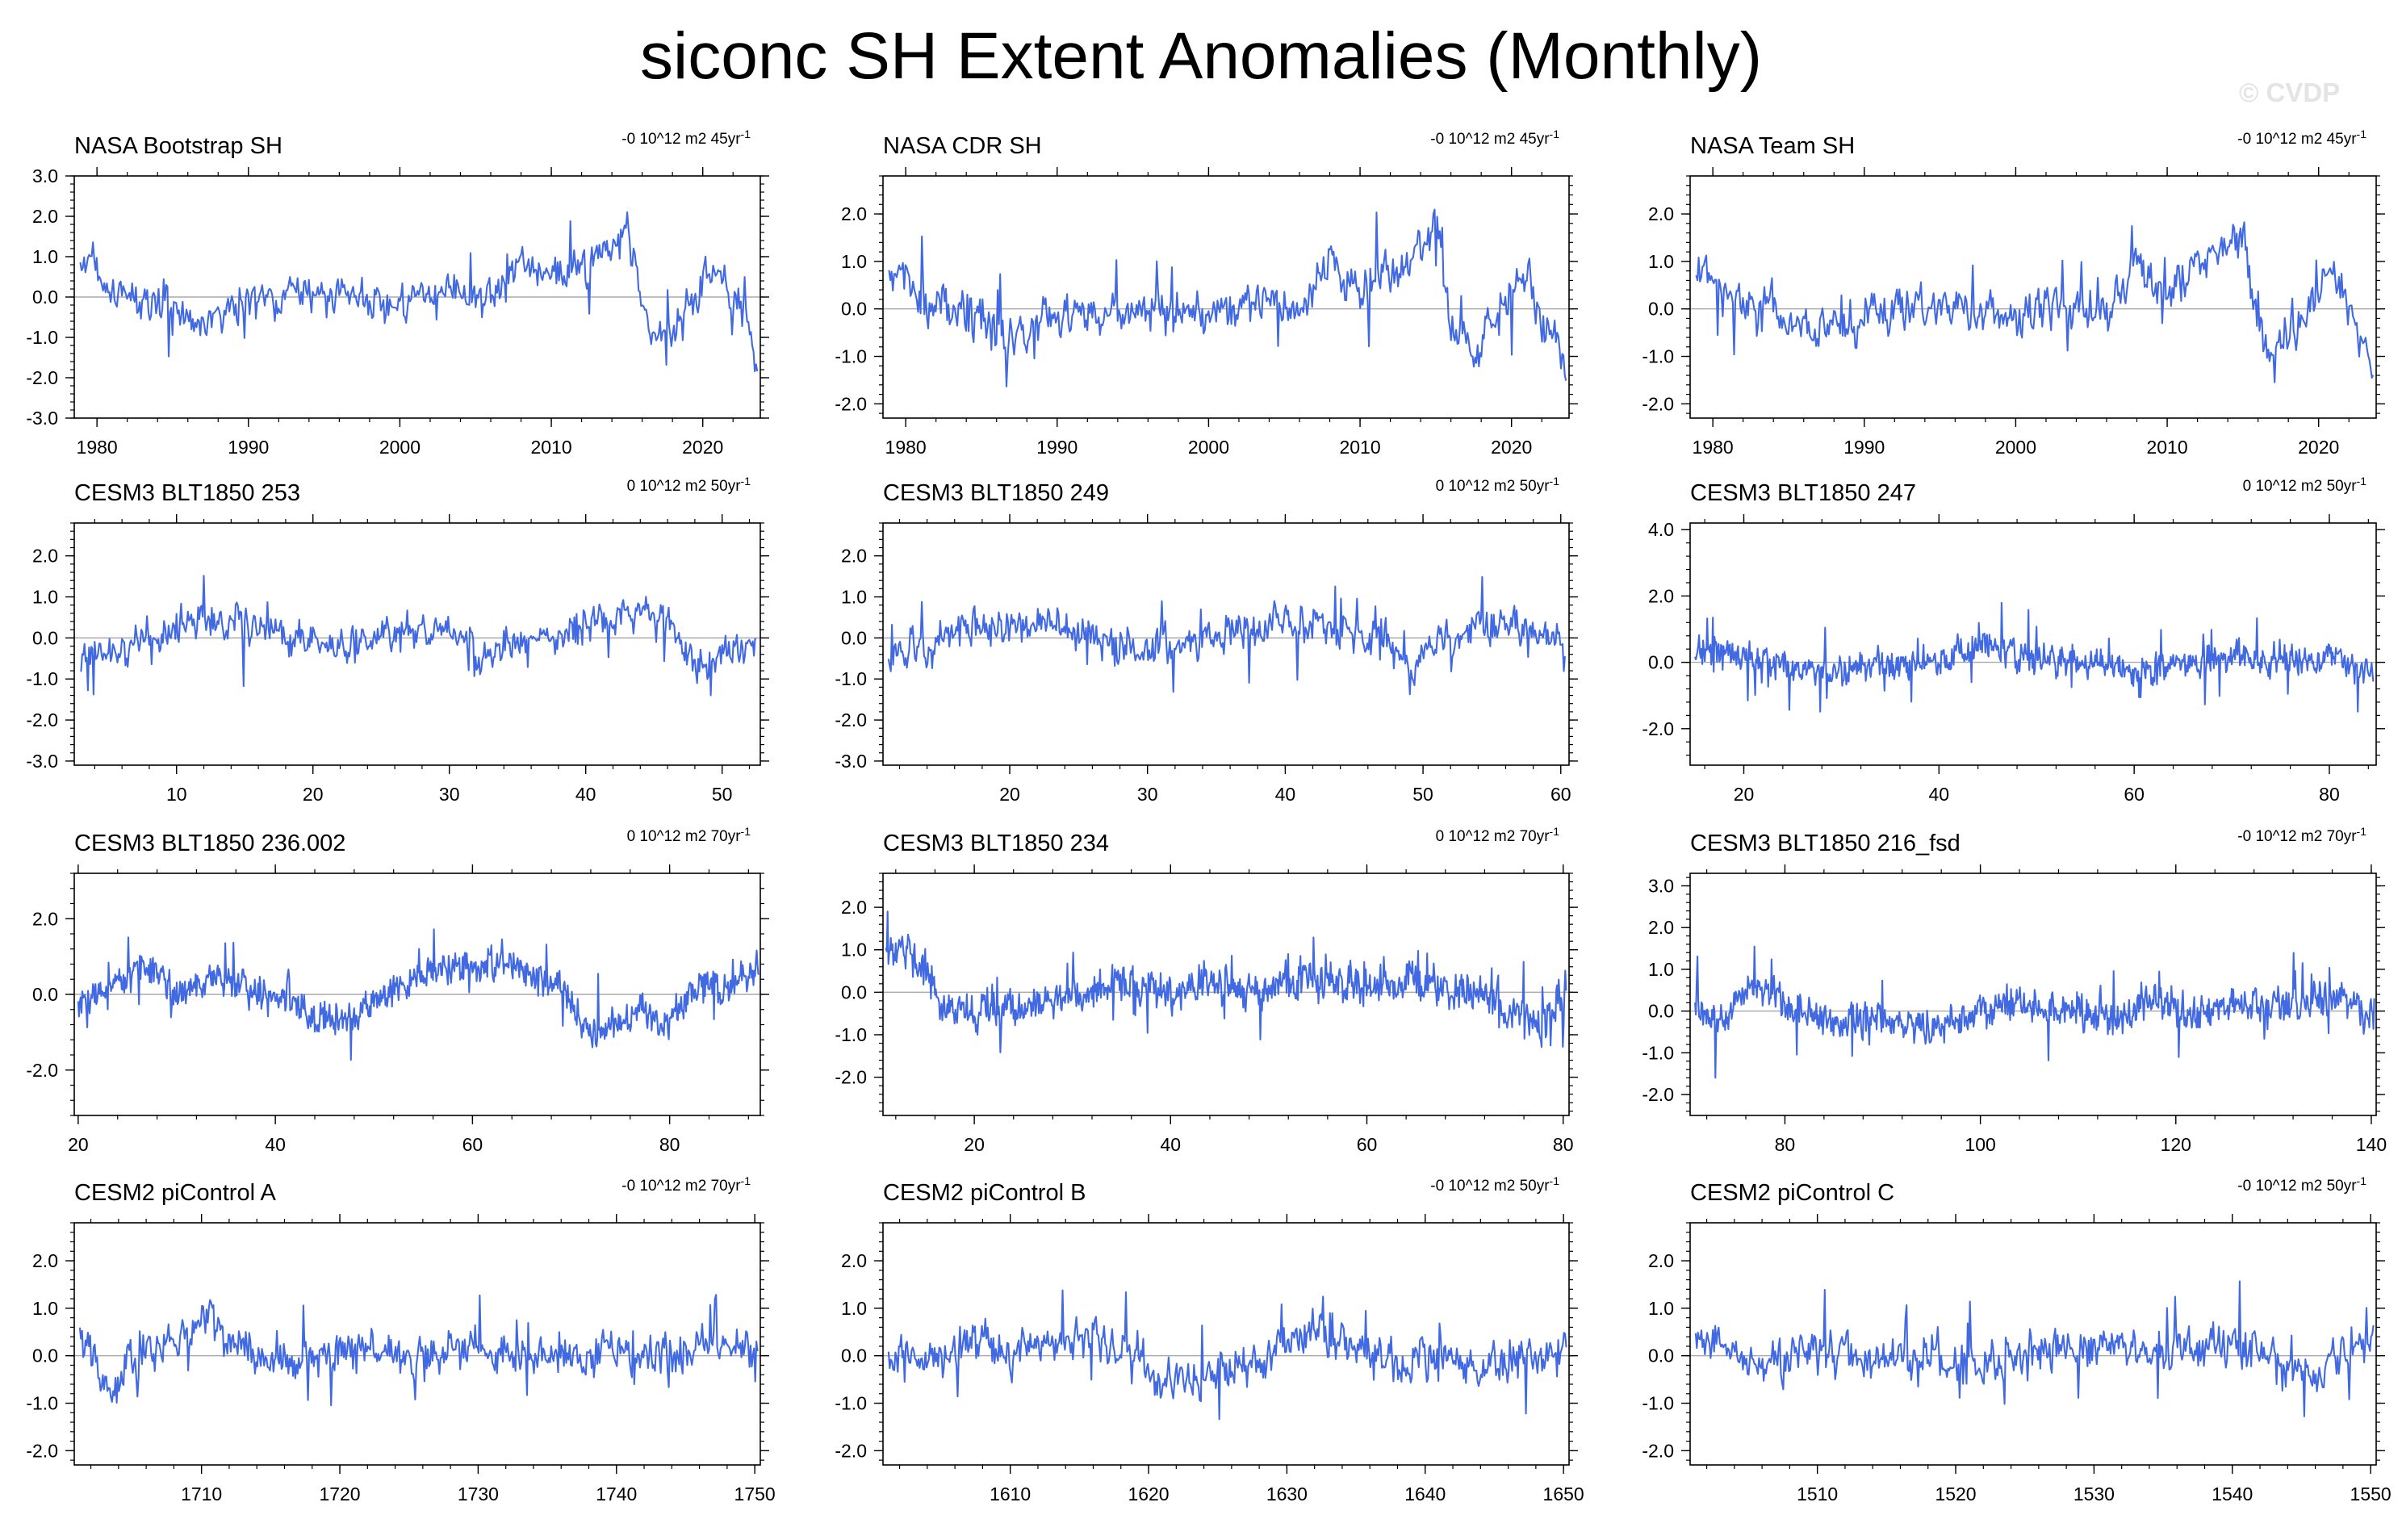 The width and height of the screenshot is (2402, 1540). What do you see at coordinates (178, 146) in the screenshot?
I see `panel-title: NASA Bootstrap SH` at bounding box center [178, 146].